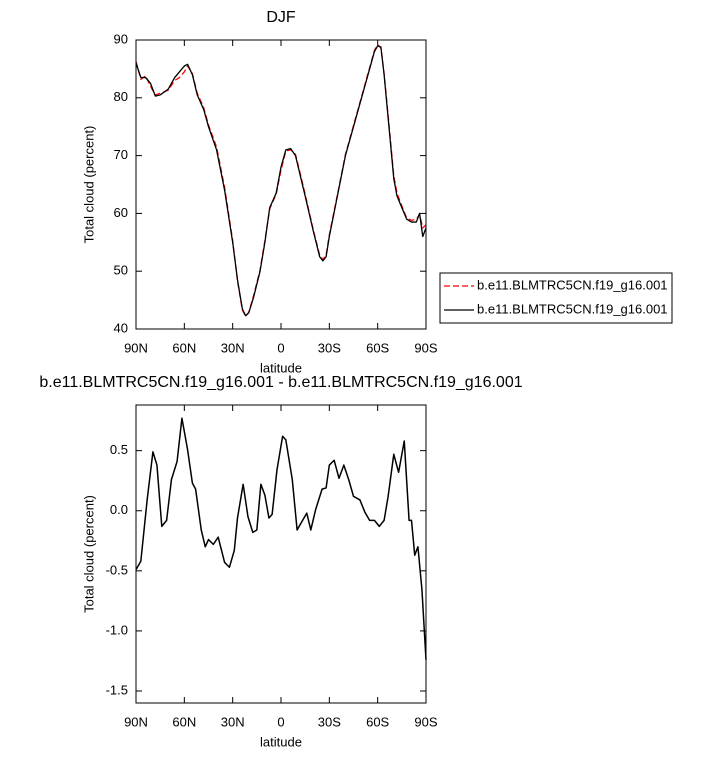 The height and width of the screenshot is (763, 719). What do you see at coordinates (117, 629) in the screenshot?
I see `y-tick-label: -1.0` at bounding box center [117, 629].